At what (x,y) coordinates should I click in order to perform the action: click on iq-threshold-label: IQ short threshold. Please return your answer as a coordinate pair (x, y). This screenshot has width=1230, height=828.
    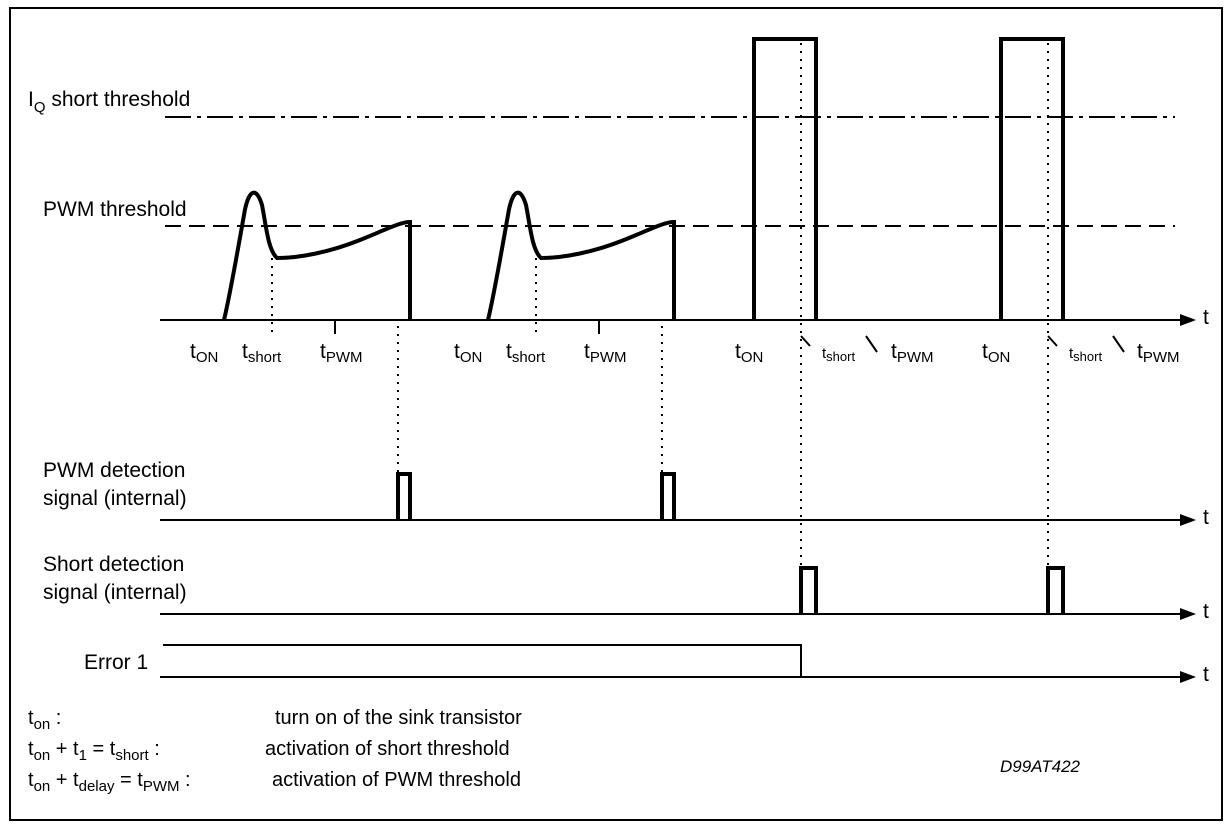
    Looking at the image, I should click on (109, 102).